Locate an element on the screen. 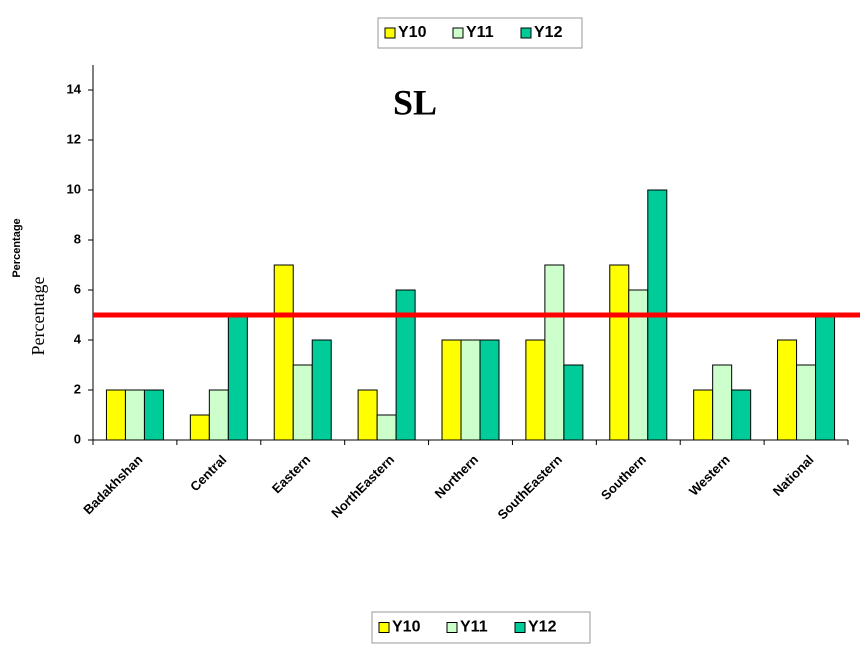  y-tick-label: 2 is located at coordinates (77, 388).